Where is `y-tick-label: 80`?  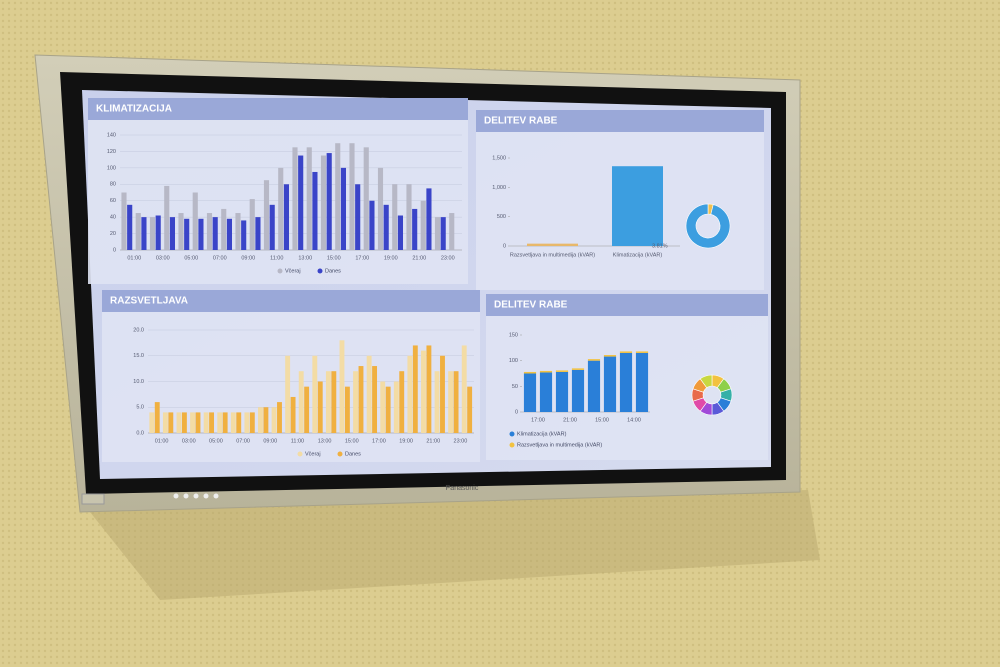 y-tick-label: 80 is located at coordinates (113, 185).